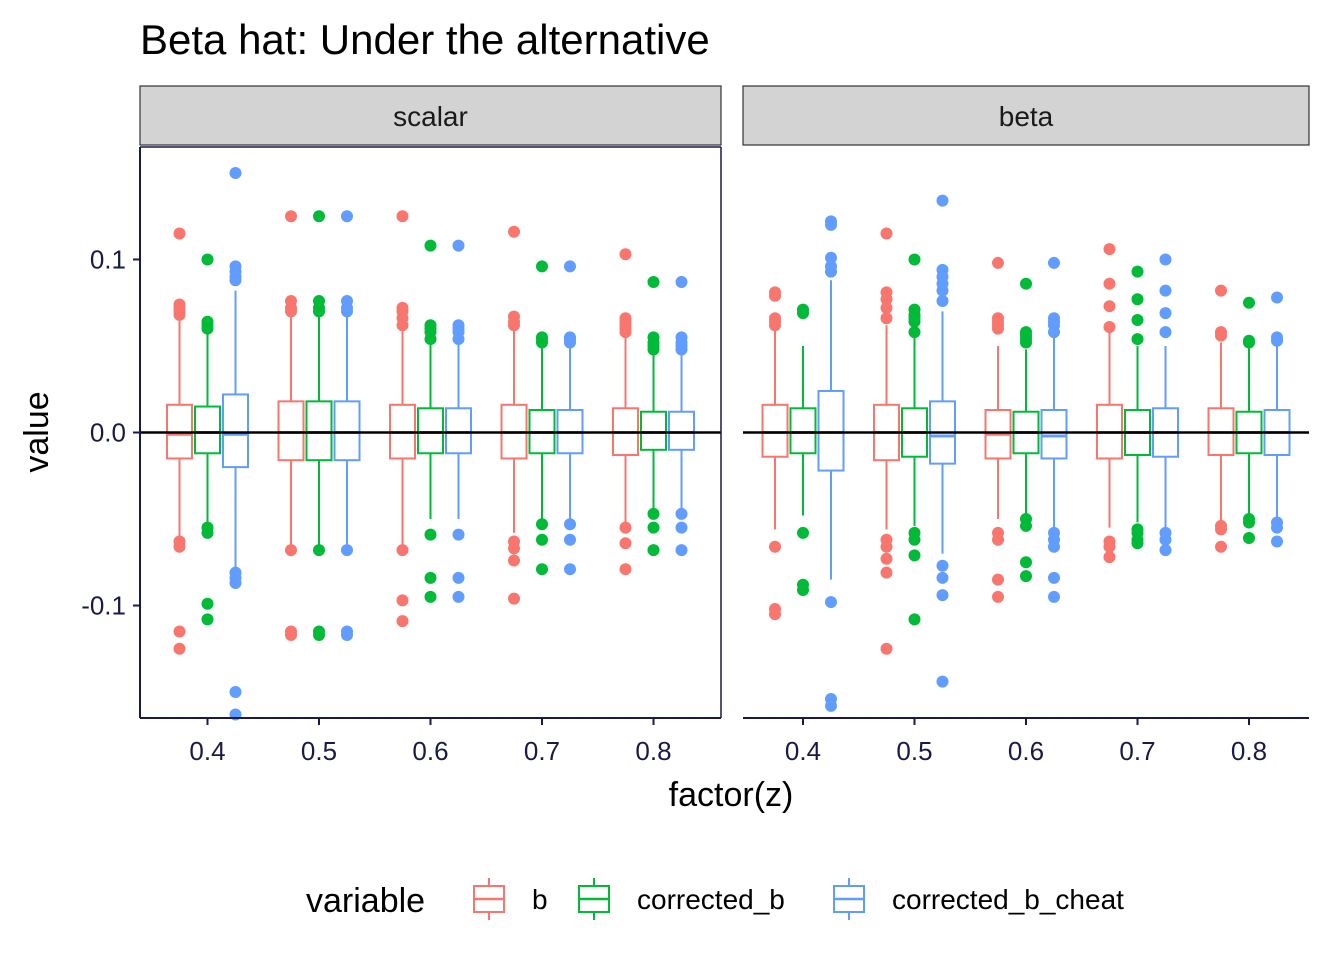 This screenshot has width=1344, height=960. I want to click on facet-strip-label: scalar, so click(430, 116).